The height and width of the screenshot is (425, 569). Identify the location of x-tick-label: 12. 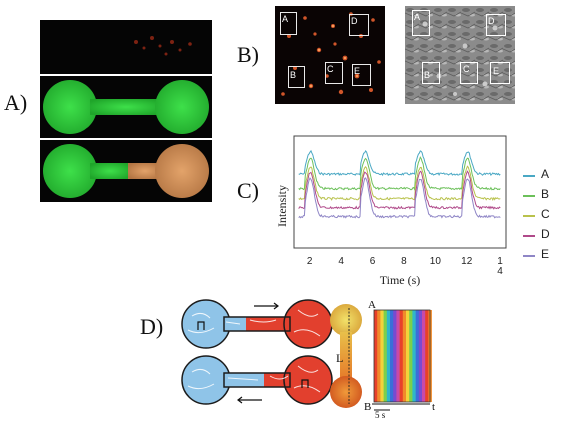
(467, 261).